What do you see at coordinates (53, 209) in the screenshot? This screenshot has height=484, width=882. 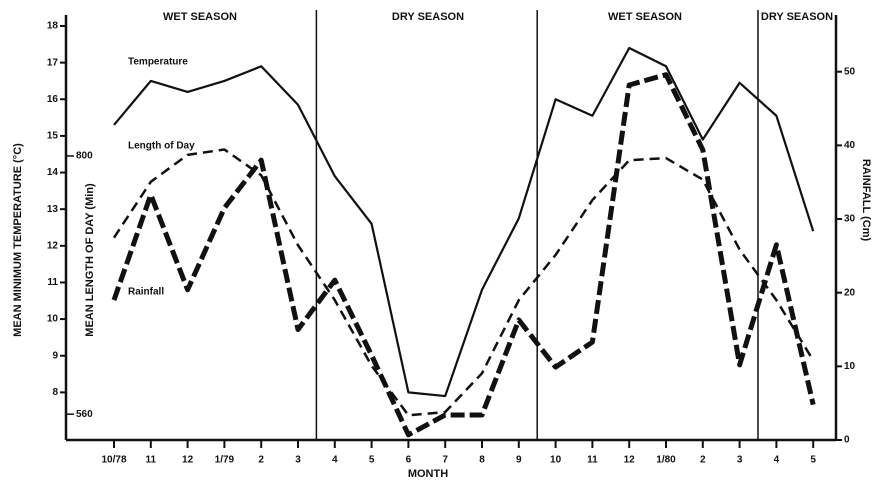 I see `y-tick-label: 13` at bounding box center [53, 209].